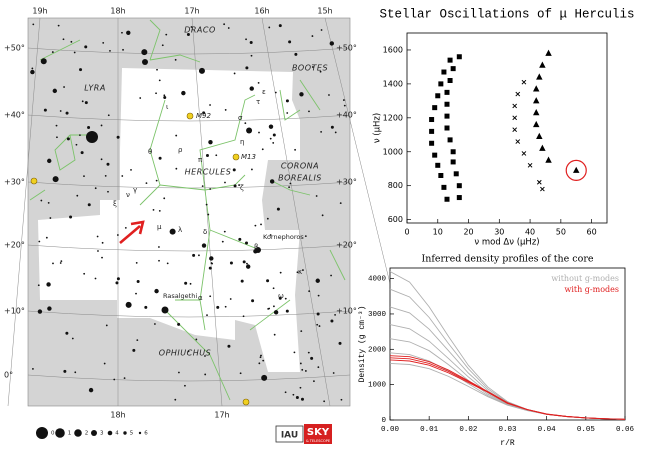  Describe the element at coordinates (208, 172) in the screenshot. I see `map-label: HERCULES` at that location.